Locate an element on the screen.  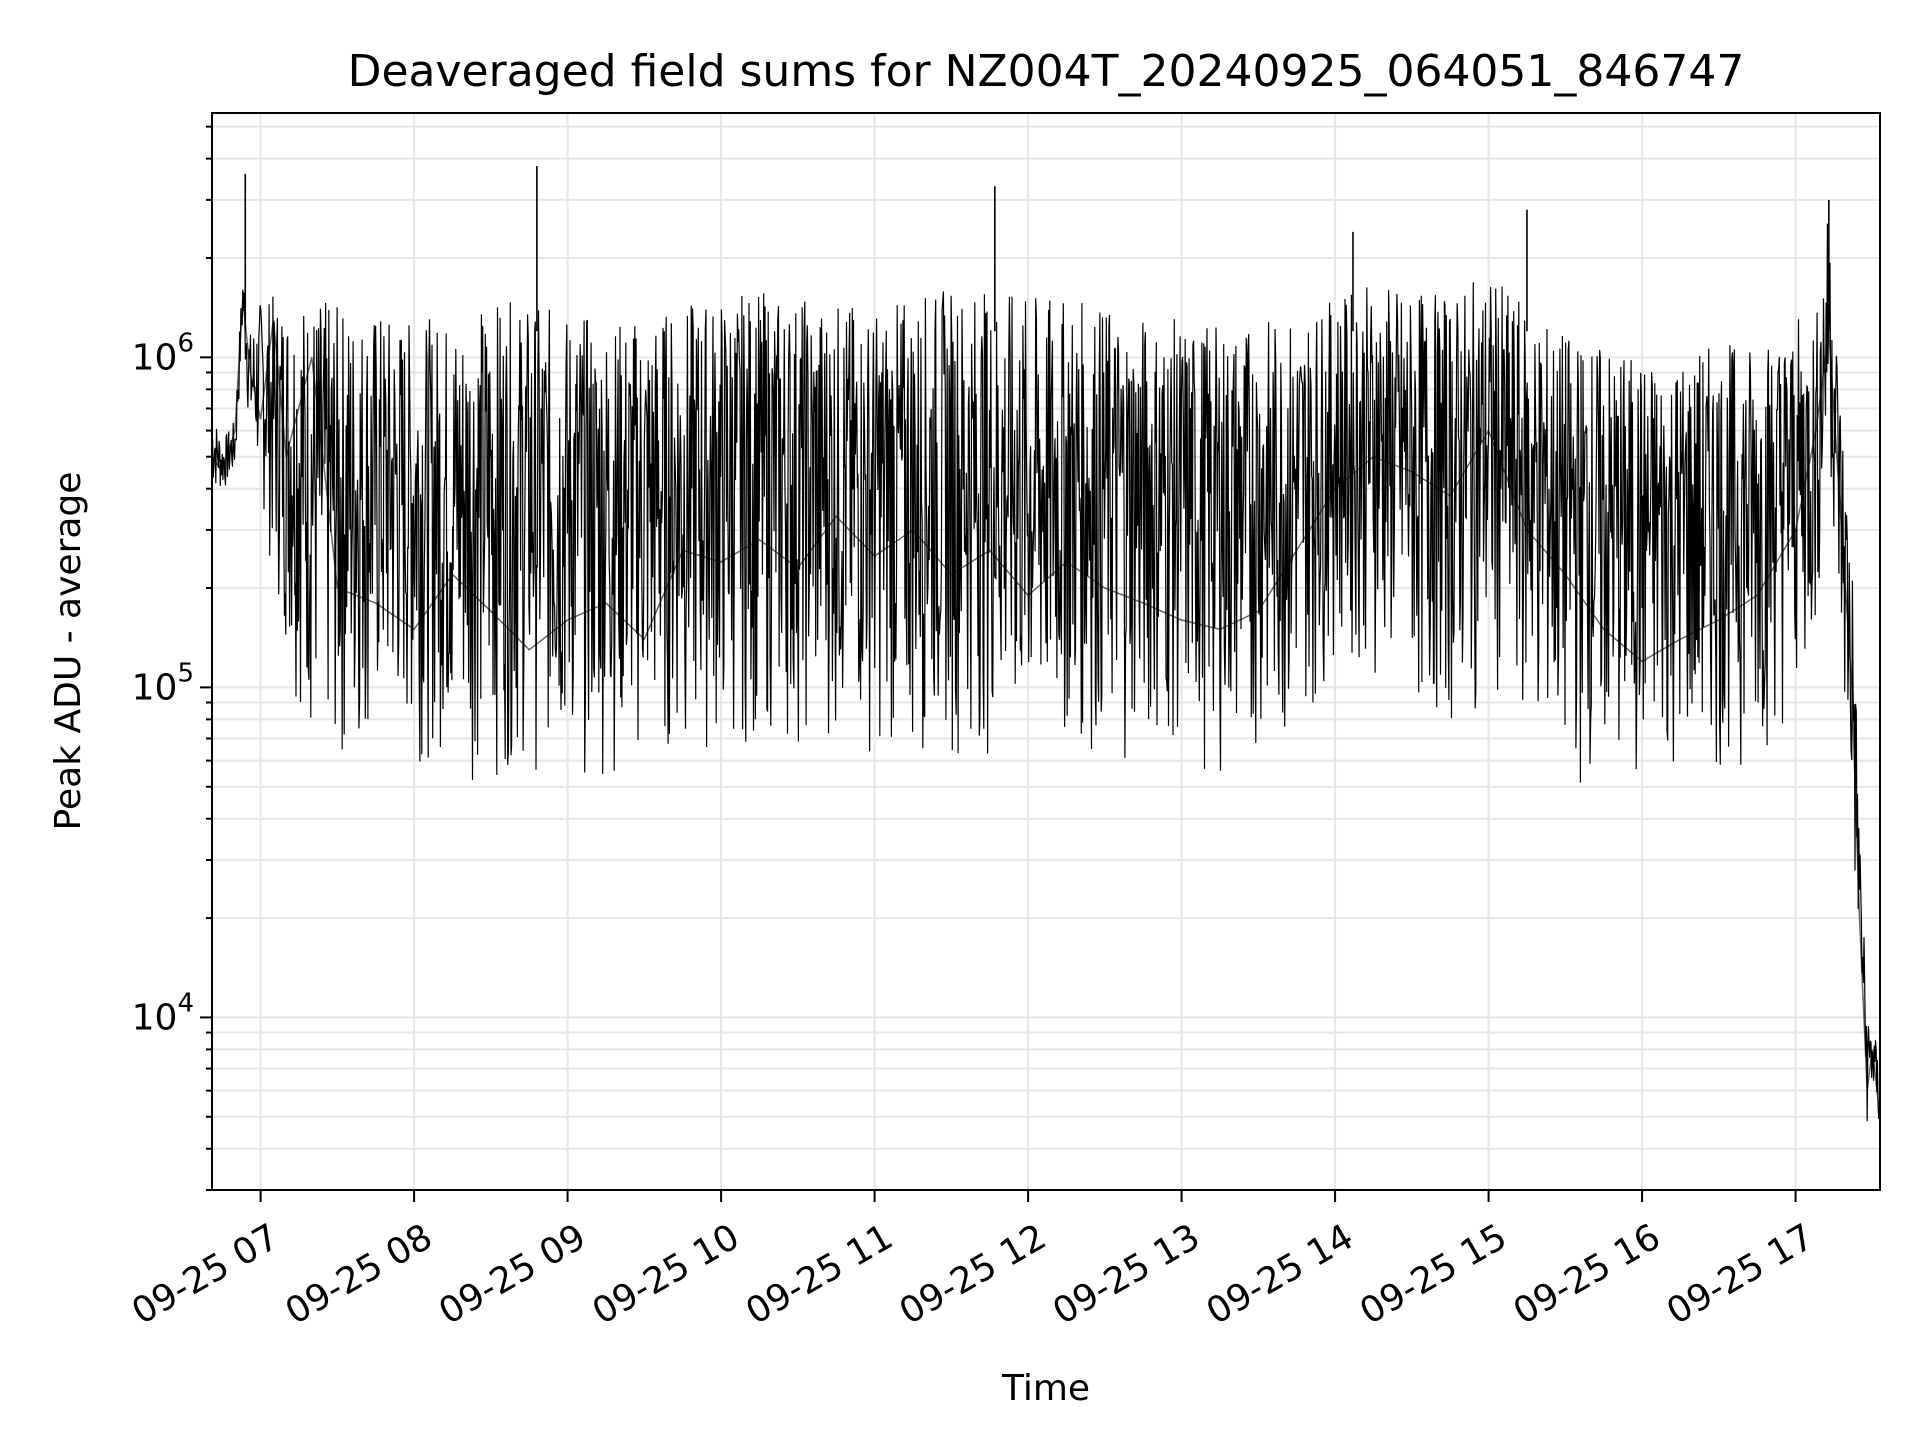
y-tick-label: 10⁴ is located at coordinates (163, 1013).